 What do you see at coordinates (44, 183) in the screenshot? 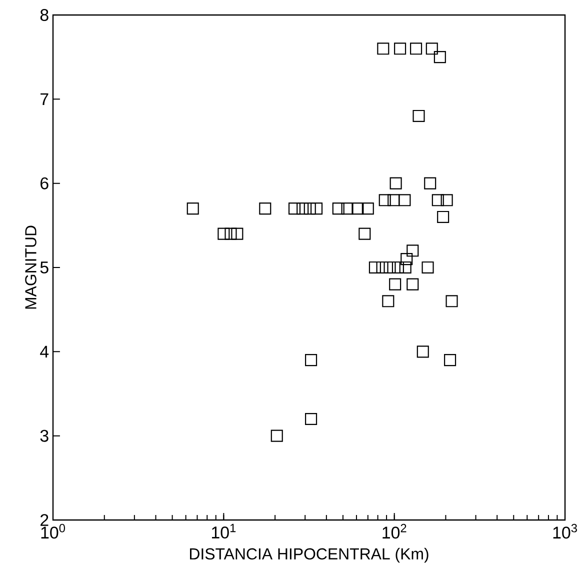
I see `y-tick-label: 6` at bounding box center [44, 183].